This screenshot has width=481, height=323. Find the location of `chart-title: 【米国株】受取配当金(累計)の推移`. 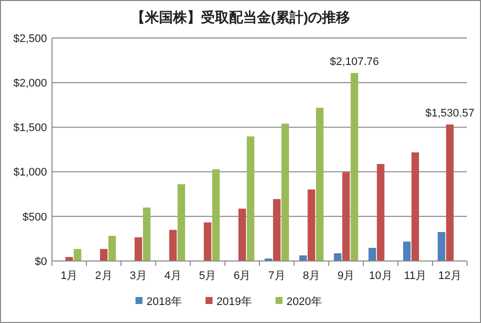

chart-title: 【米国株】受取配当金(累計)の推移 is located at coordinates (240, 17).